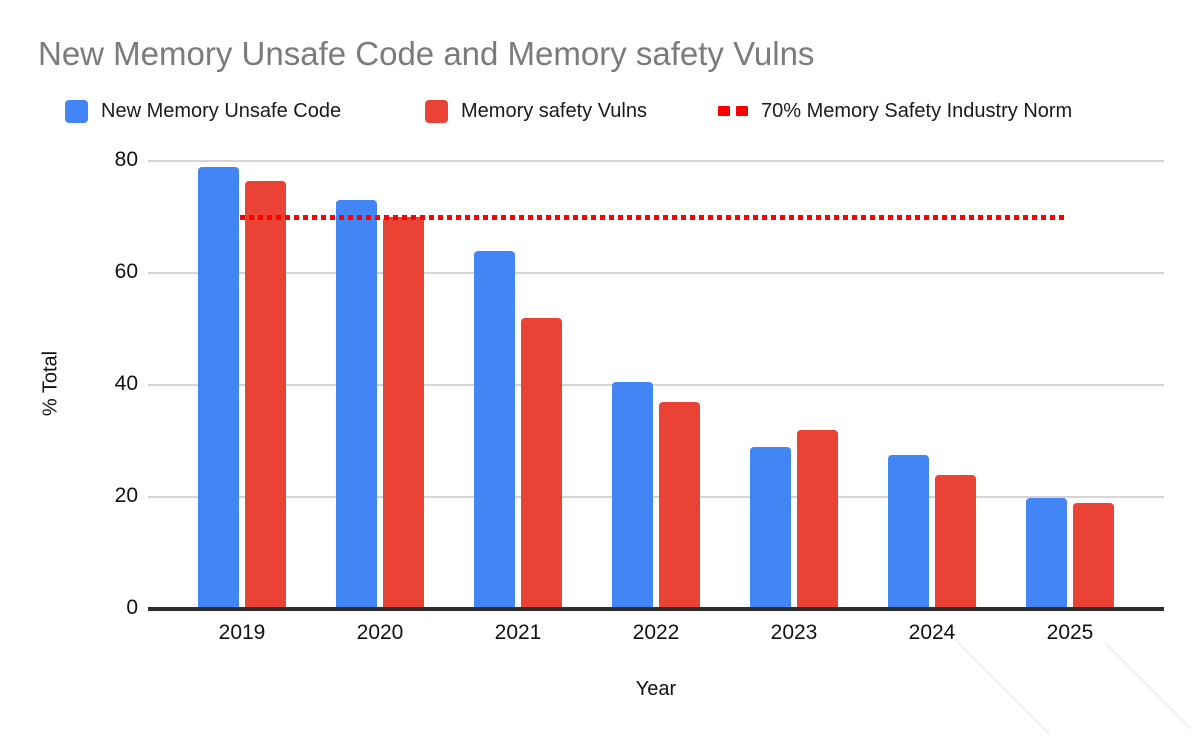 The height and width of the screenshot is (742, 1200). I want to click on legend-swatch-red-icon, so click(436, 111).